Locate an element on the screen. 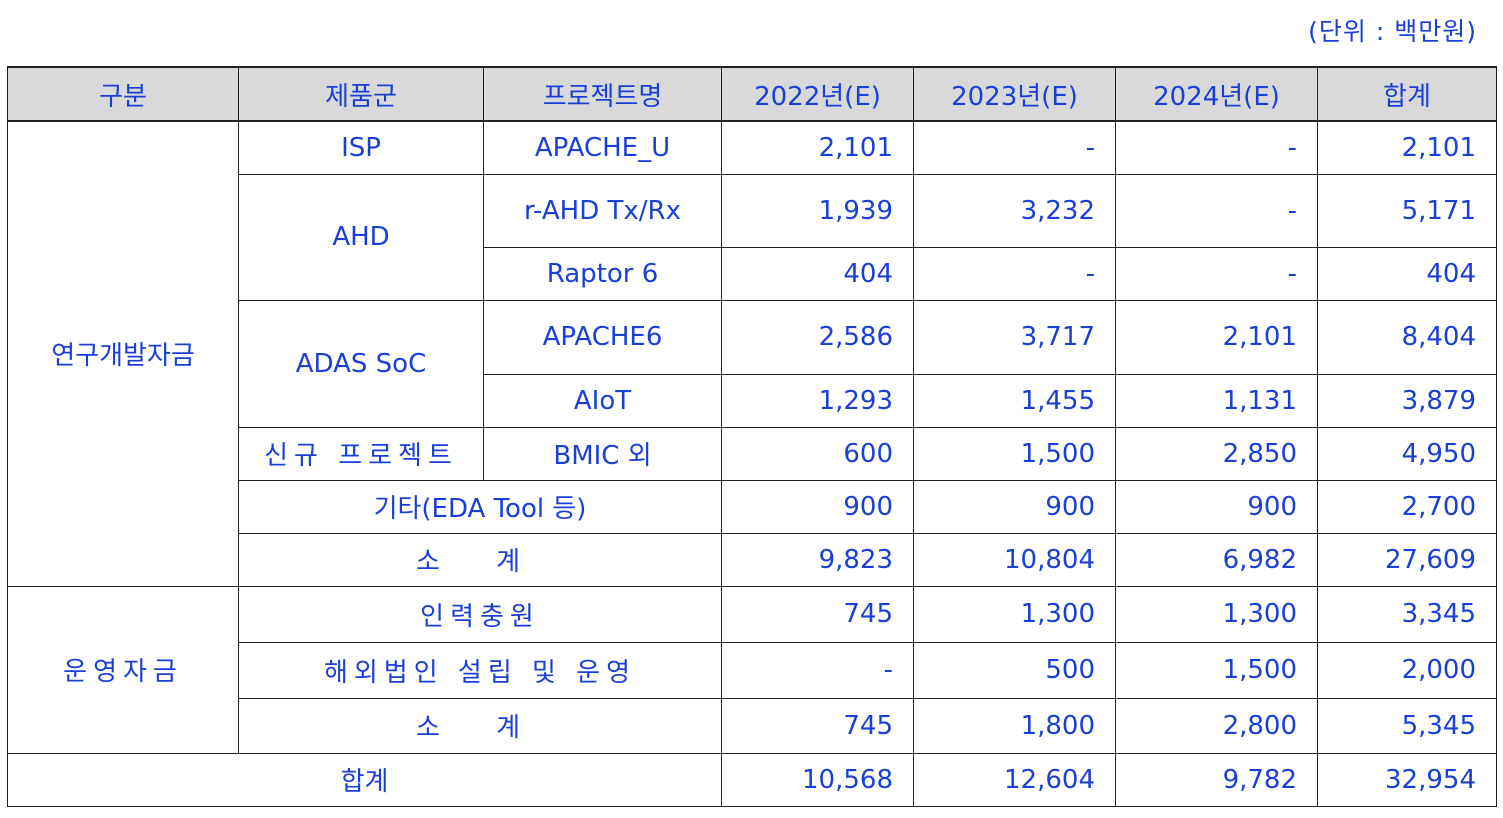 The width and height of the screenshot is (1503, 818). value-2022: - is located at coordinates (817, 670).